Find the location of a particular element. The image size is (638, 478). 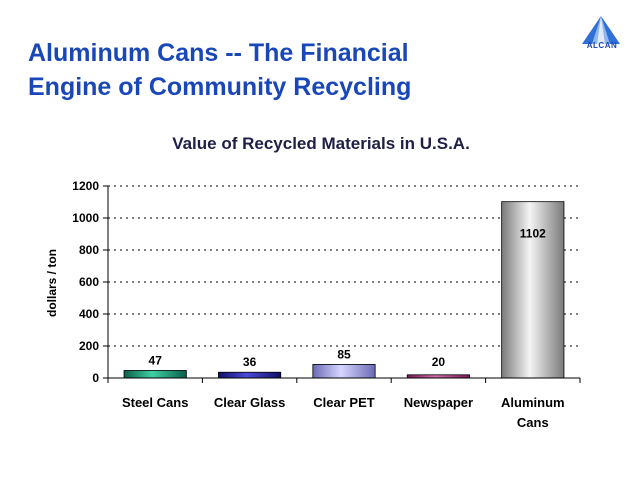

category-label: Cans is located at coordinates (533, 422).